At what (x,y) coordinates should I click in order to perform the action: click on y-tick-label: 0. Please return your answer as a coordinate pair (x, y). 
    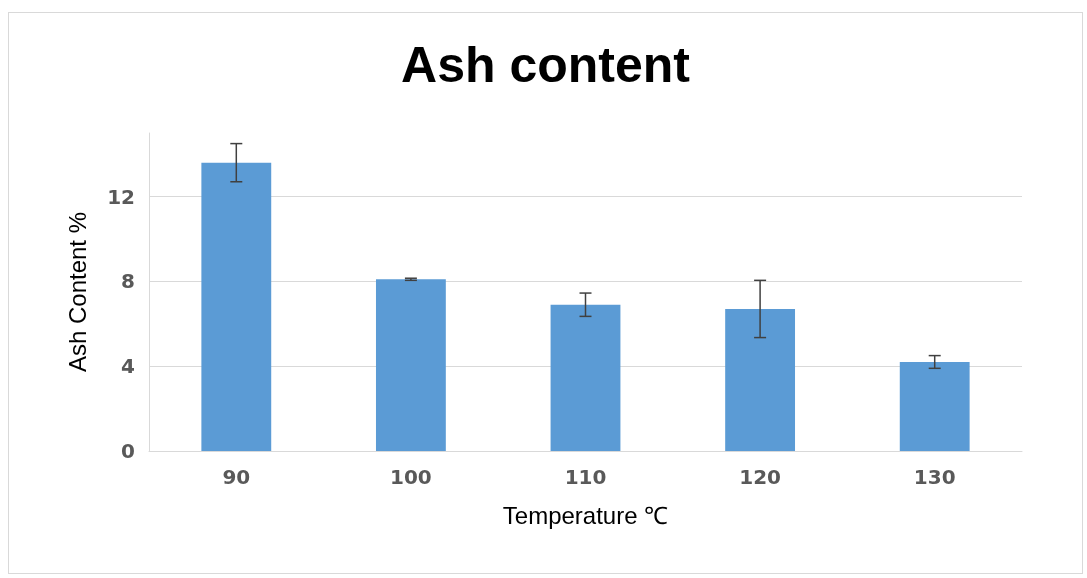
    Looking at the image, I should click on (128, 451).